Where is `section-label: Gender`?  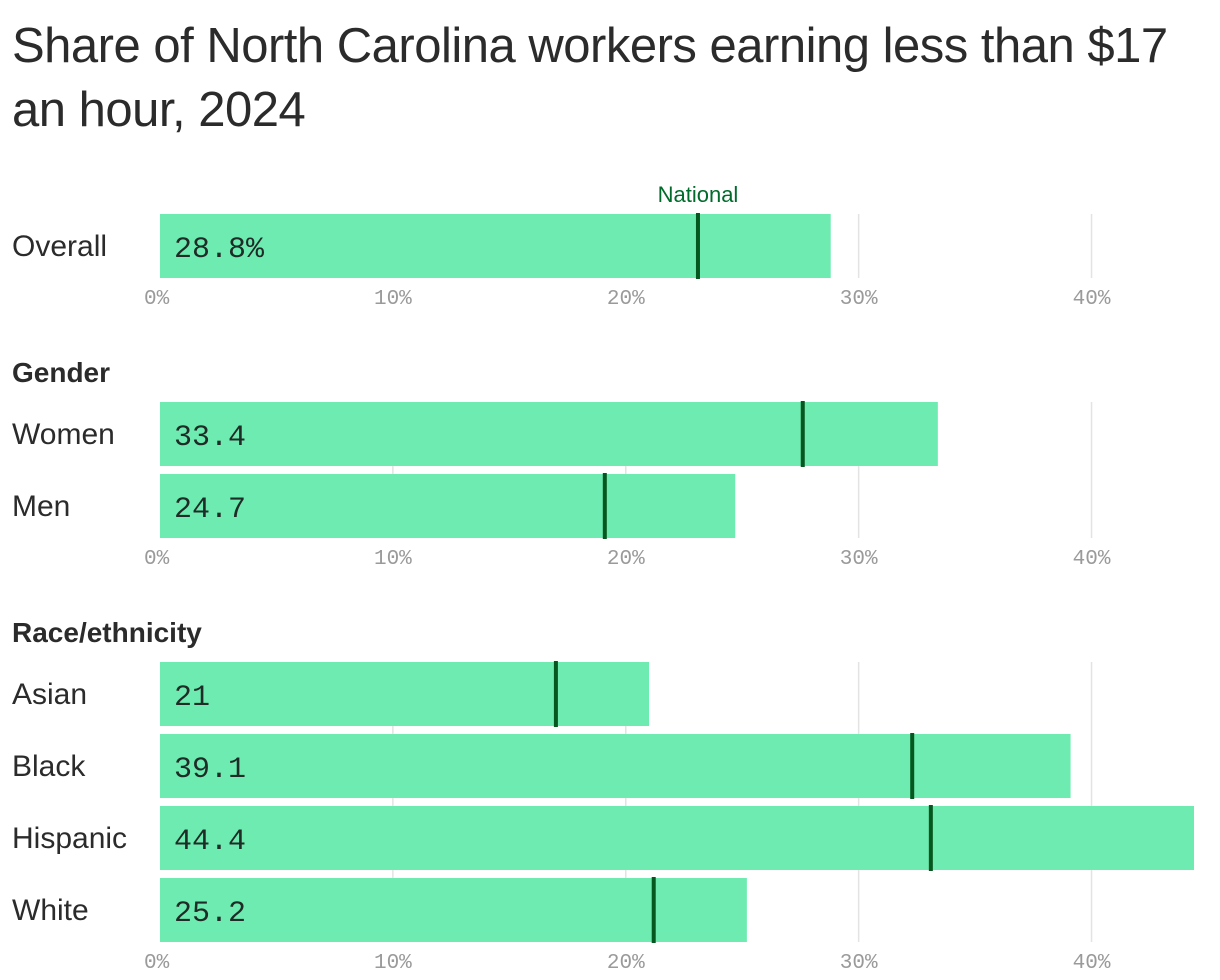 section-label: Gender is located at coordinates (61, 372).